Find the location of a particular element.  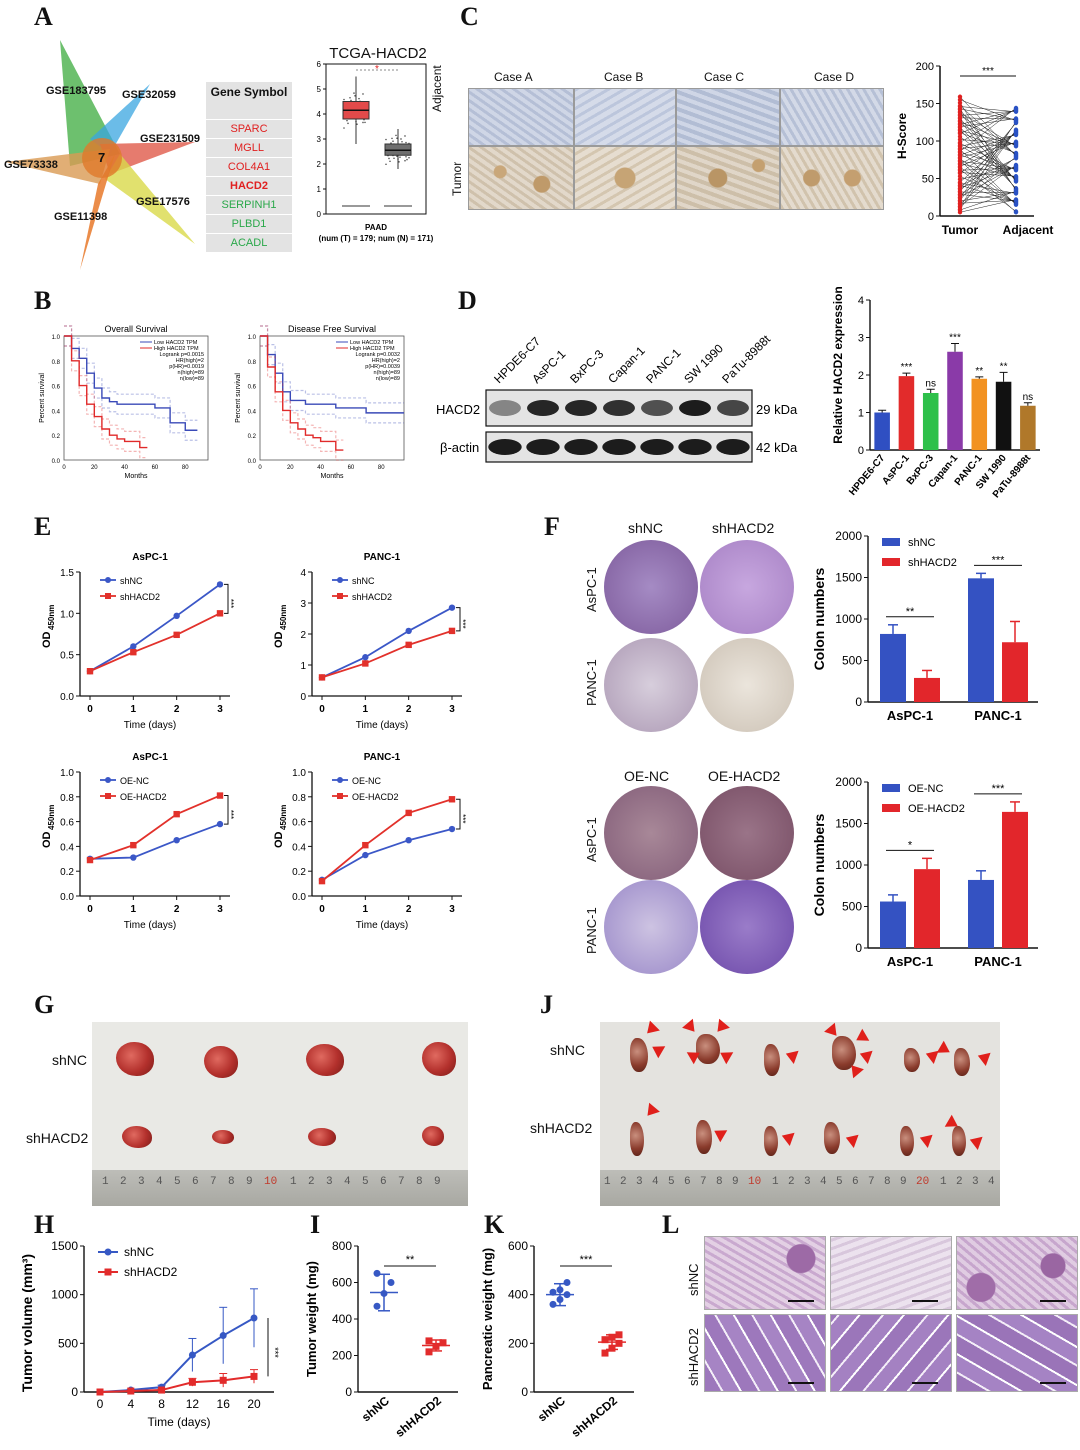

y-tick-label: 0.0 is located at coordinates (299, 897).